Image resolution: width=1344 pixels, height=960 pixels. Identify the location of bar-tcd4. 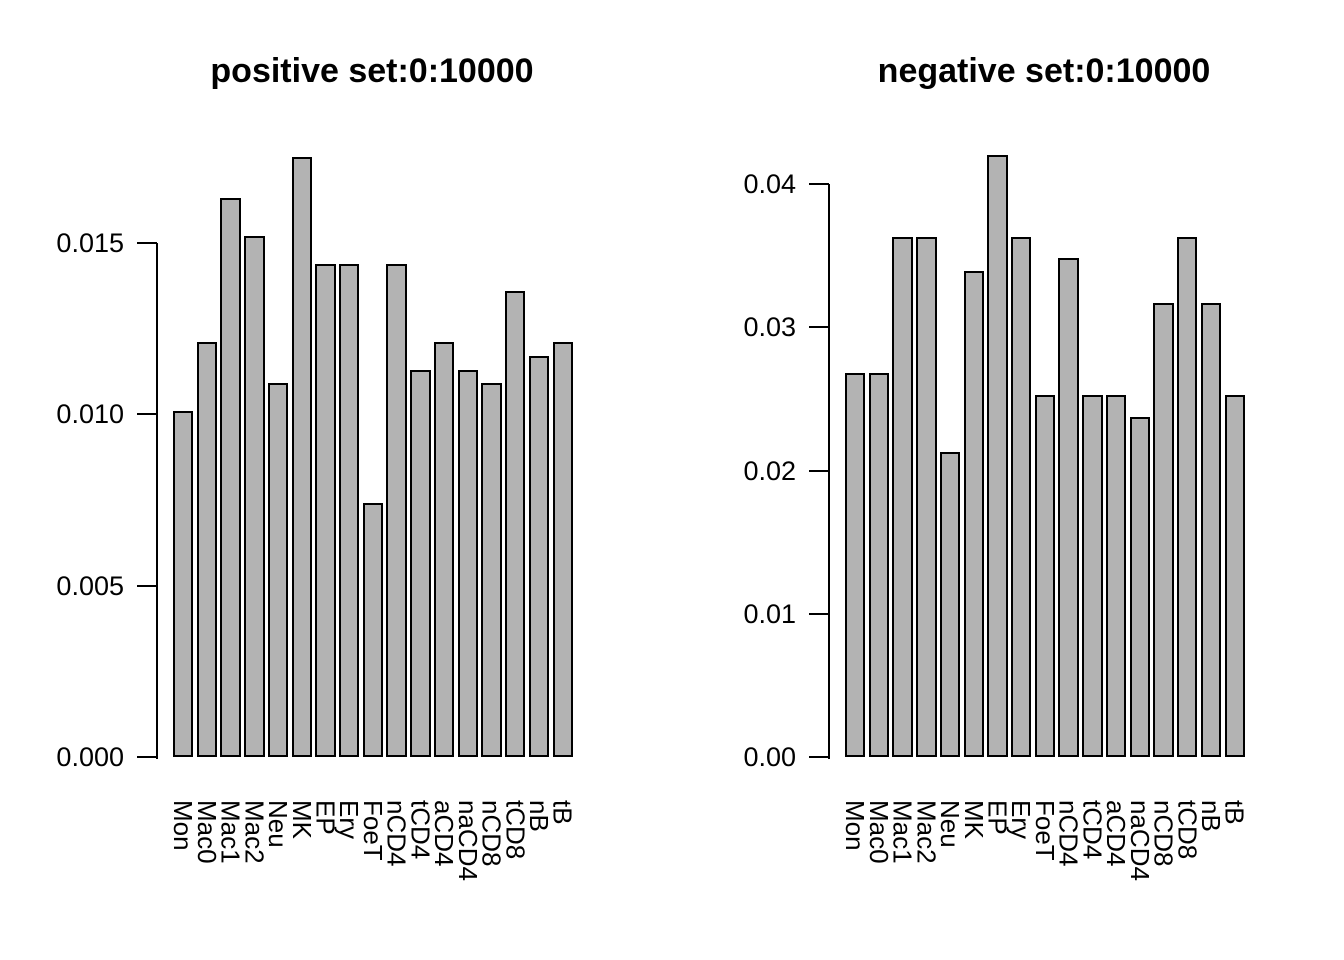
(420, 563).